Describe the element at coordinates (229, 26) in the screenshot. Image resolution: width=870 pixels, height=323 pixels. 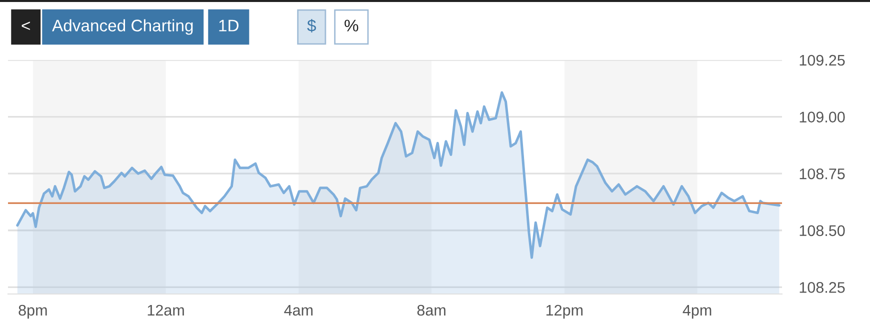
I see `text: 1D` at that location.